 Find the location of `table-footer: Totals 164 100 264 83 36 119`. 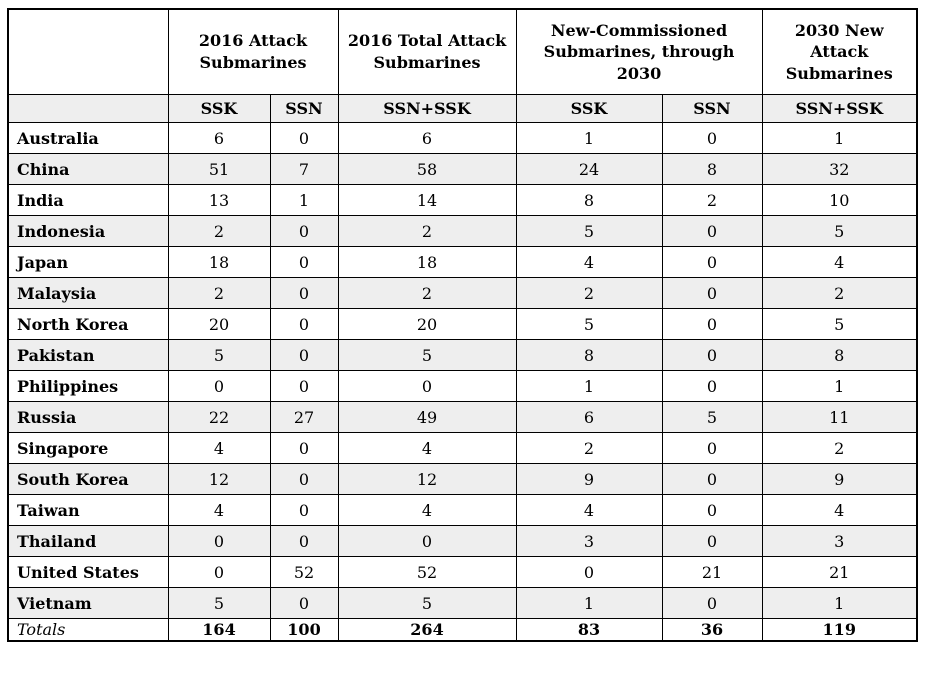

table-footer: Totals 164 100 264 83 36 119 is located at coordinates (462, 630).